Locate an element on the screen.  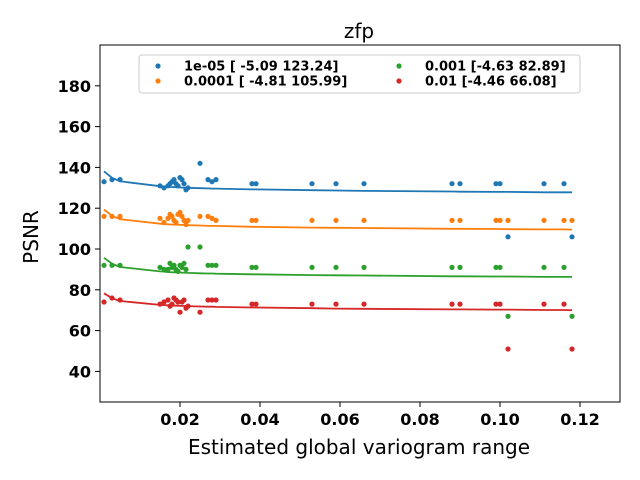
chart-title: zfp is located at coordinates (359, 31).